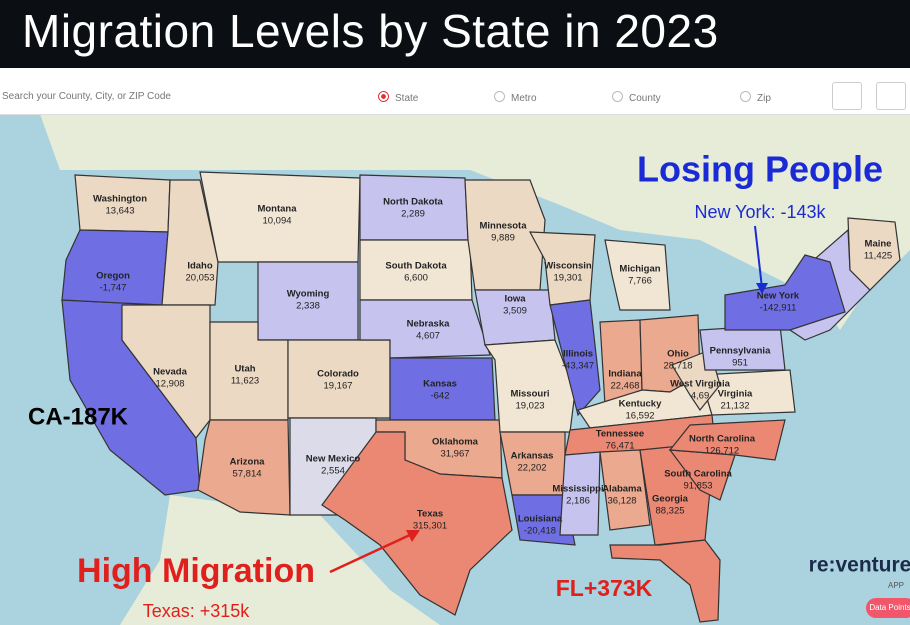 The image size is (910, 625). I want to click on state-value: 22,468, so click(624, 386).